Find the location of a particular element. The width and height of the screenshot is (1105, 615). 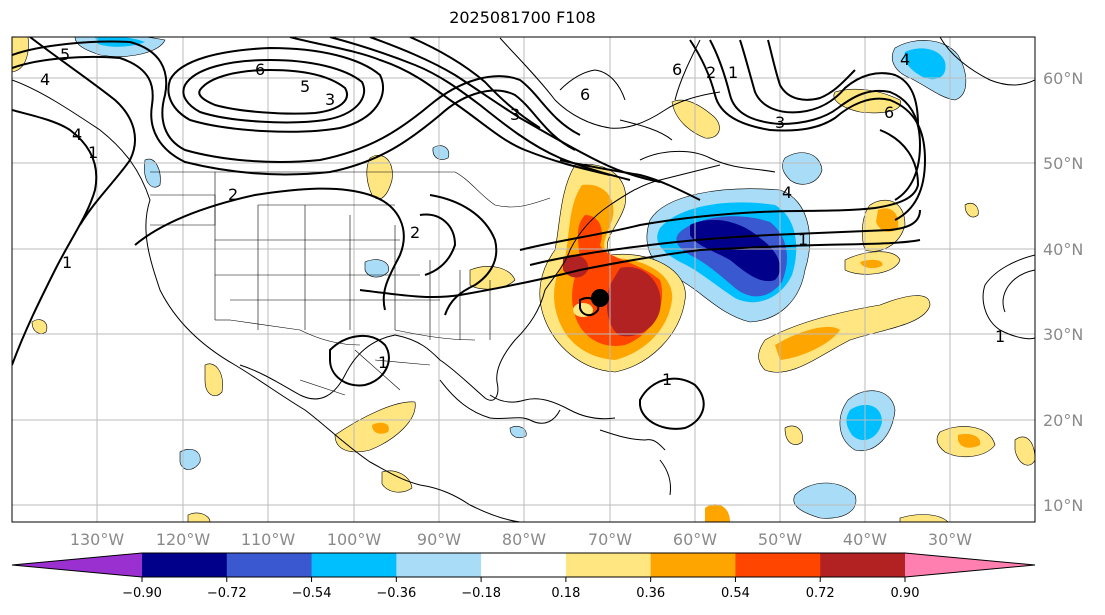

colorbar-extend-low is located at coordinates (77, 565).